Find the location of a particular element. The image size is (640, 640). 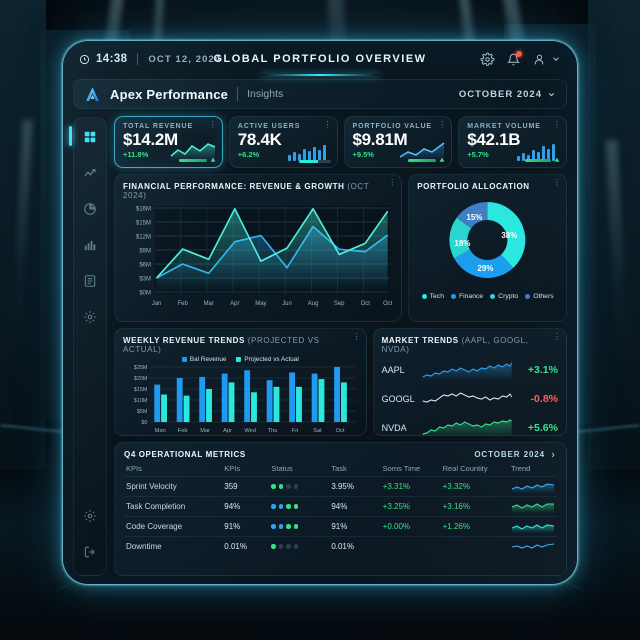

svg-text: Apr is located at coordinates (227, 431).